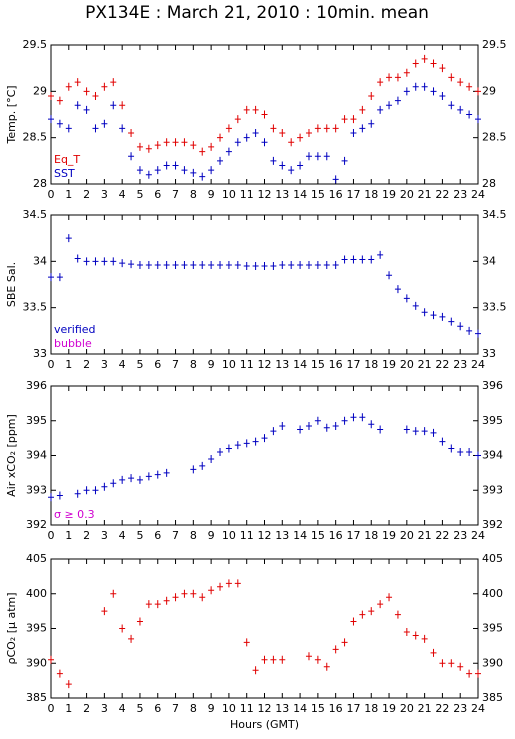 This screenshot has height=739, width=515. Describe the element at coordinates (36, 628) in the screenshot. I see `y-tick-label: 395` at that location.